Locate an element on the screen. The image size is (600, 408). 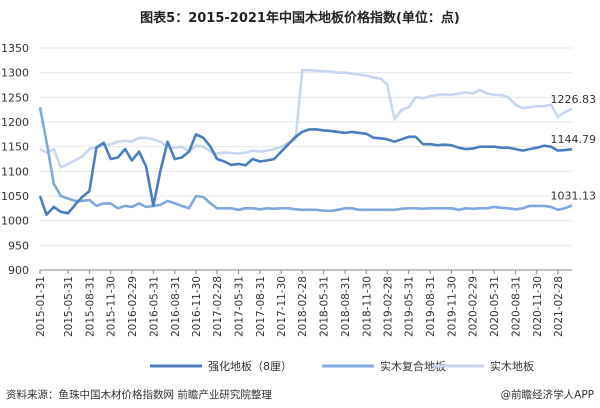
x-tick-label: 2020-11-30 is located at coordinates (538, 306).